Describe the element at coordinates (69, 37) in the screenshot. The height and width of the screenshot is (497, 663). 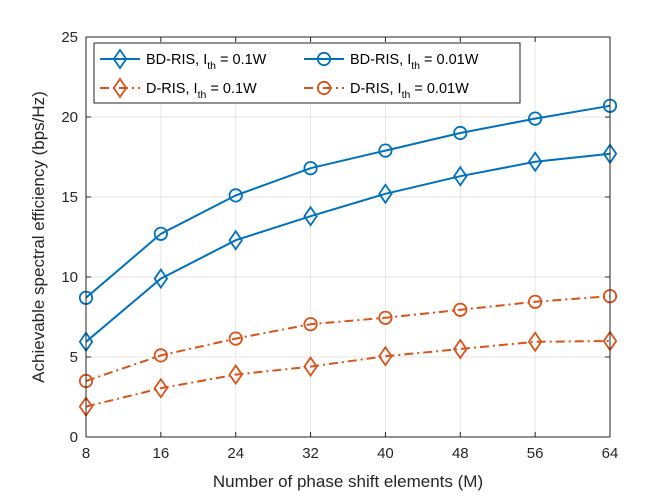
I see `y-tick-label: 25` at that location.